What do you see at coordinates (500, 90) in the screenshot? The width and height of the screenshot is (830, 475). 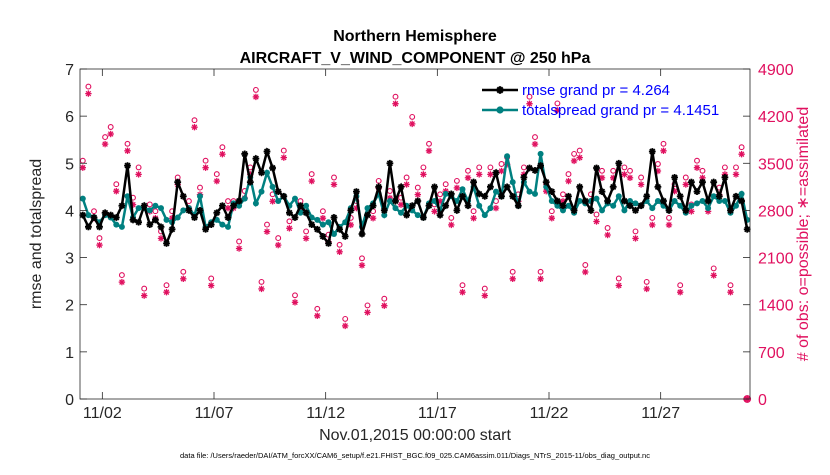 I see `legend-rmse-marker` at bounding box center [500, 90].